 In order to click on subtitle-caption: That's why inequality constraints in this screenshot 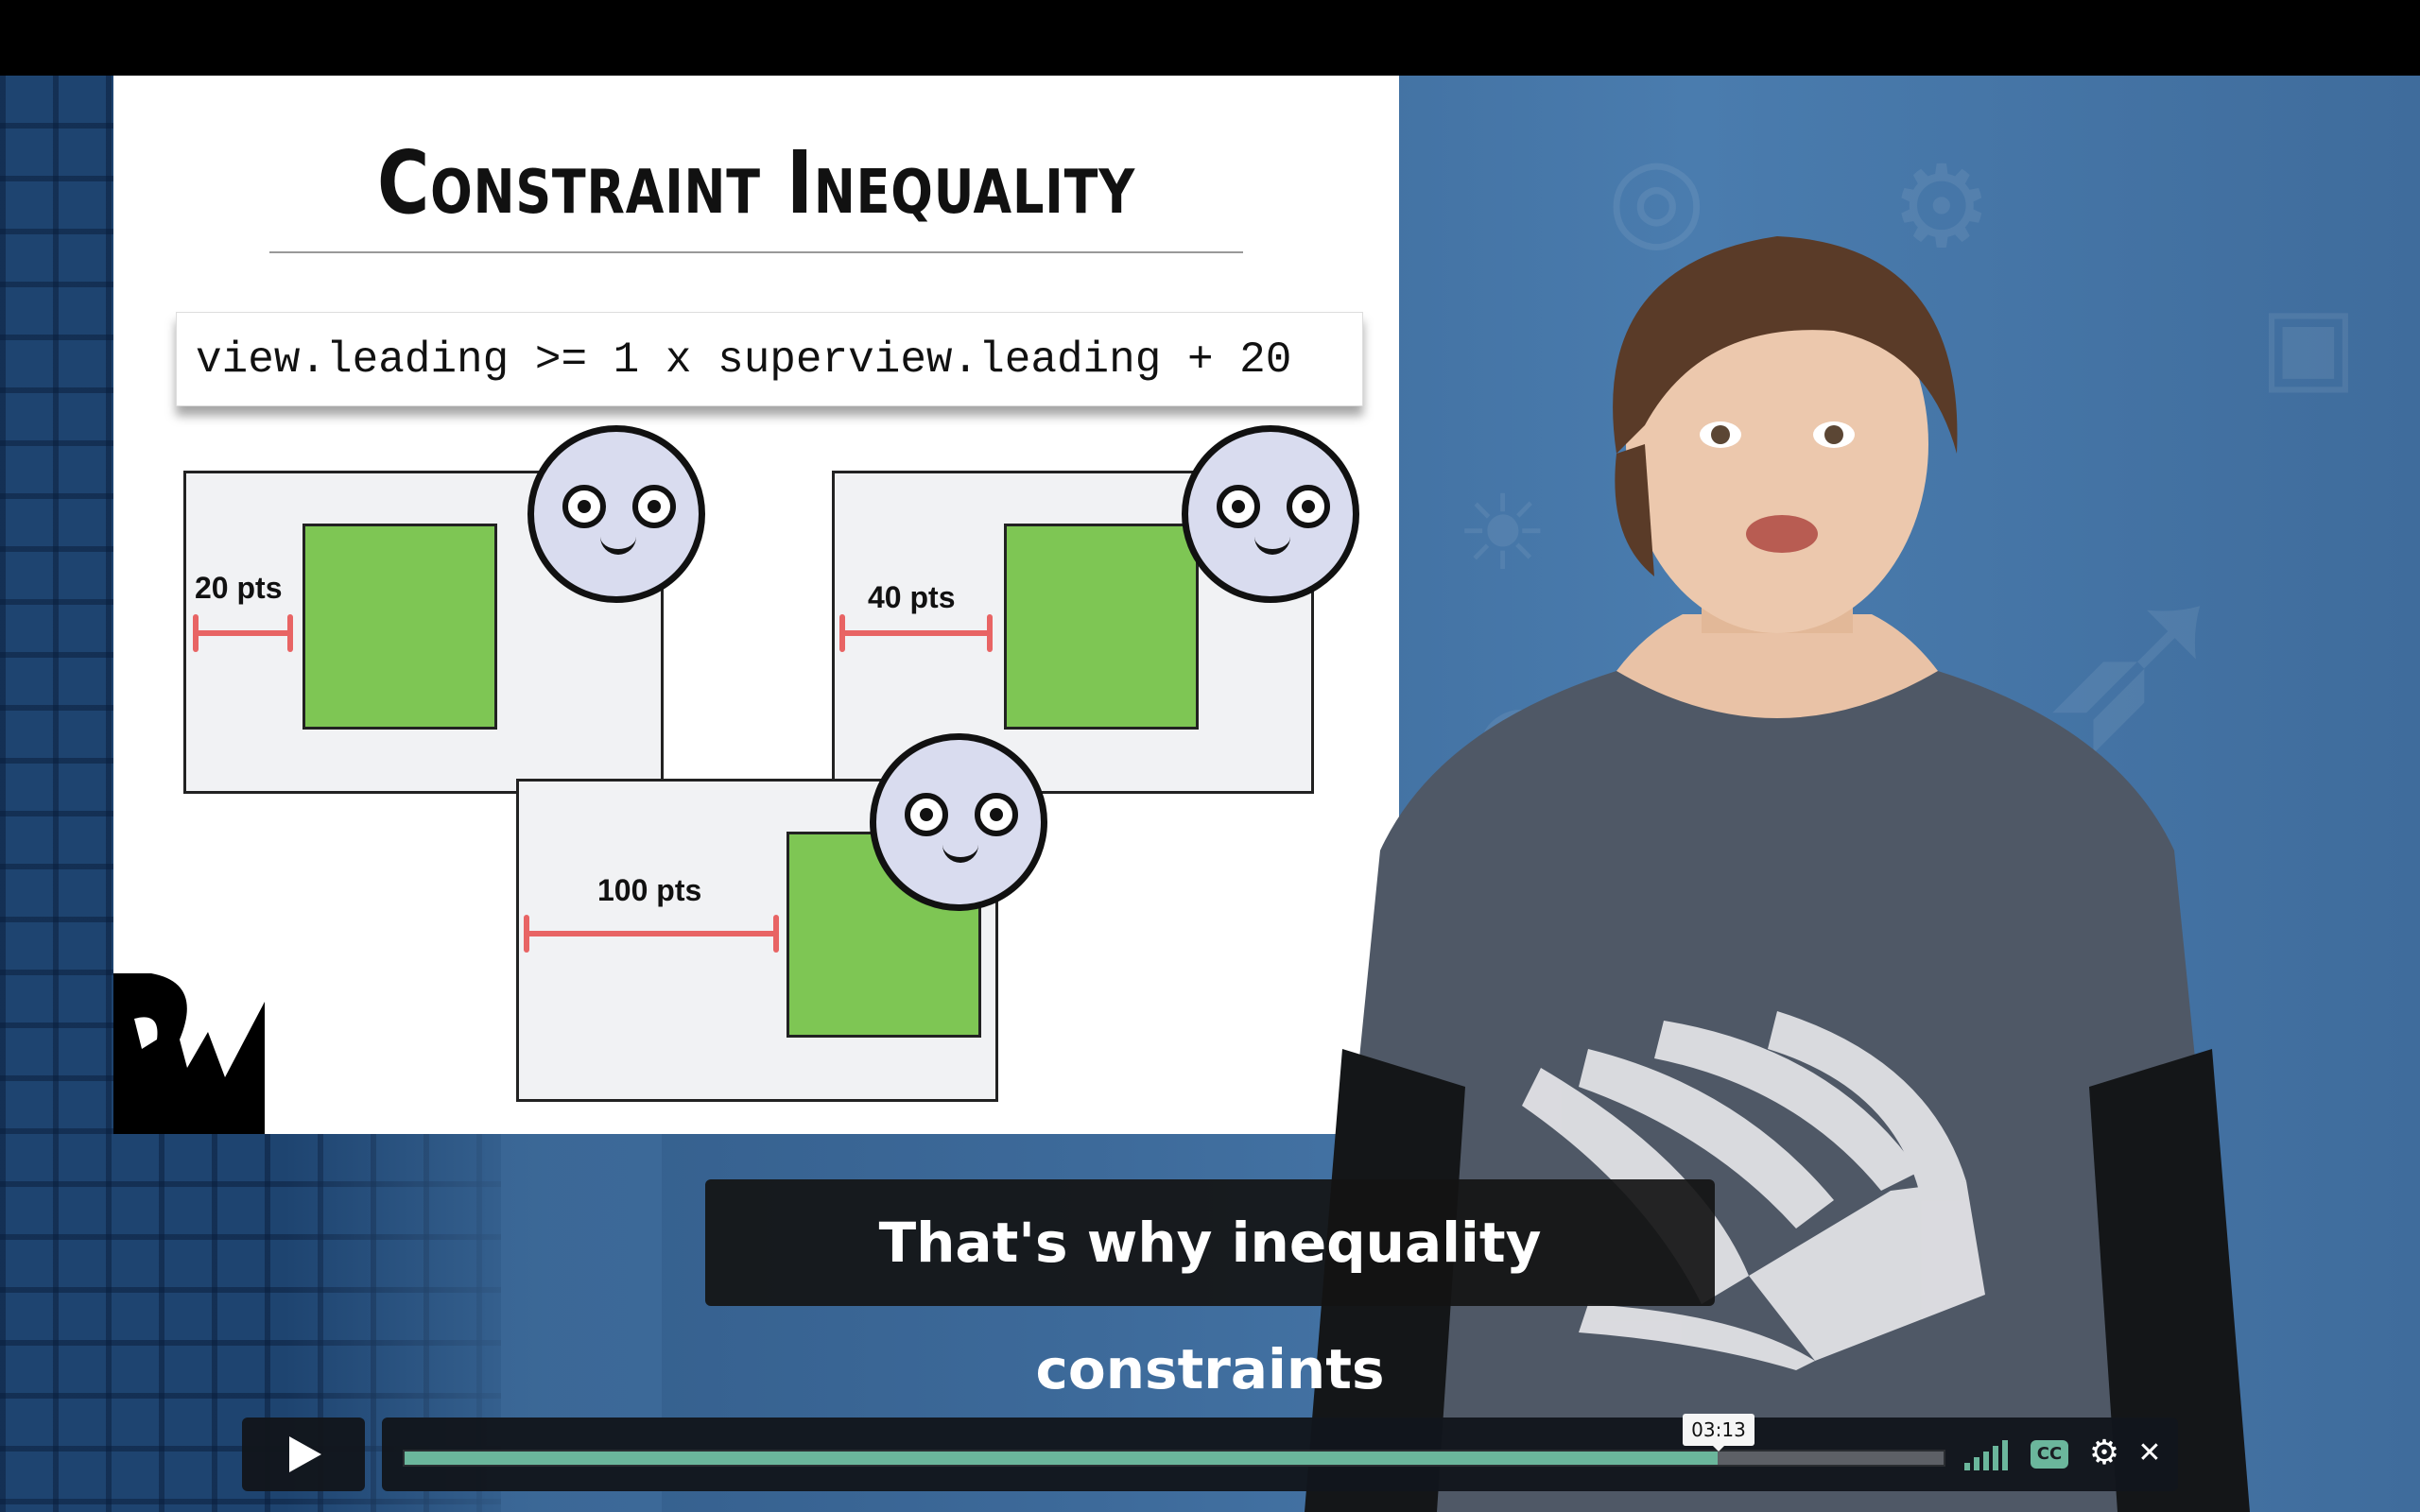, I will do `click(1210, 1290)`.